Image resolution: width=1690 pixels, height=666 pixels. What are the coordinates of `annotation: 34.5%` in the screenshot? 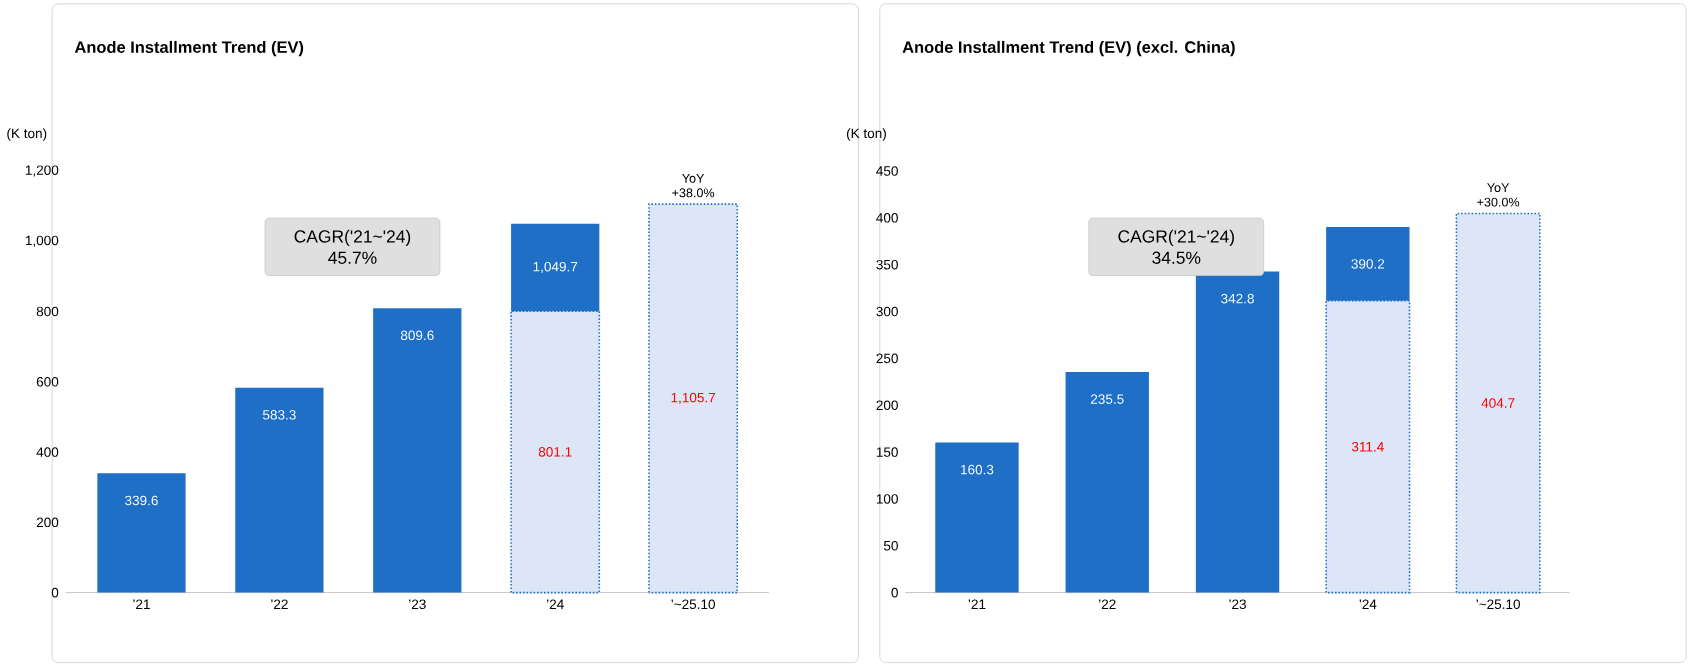 It's located at (1176, 257).